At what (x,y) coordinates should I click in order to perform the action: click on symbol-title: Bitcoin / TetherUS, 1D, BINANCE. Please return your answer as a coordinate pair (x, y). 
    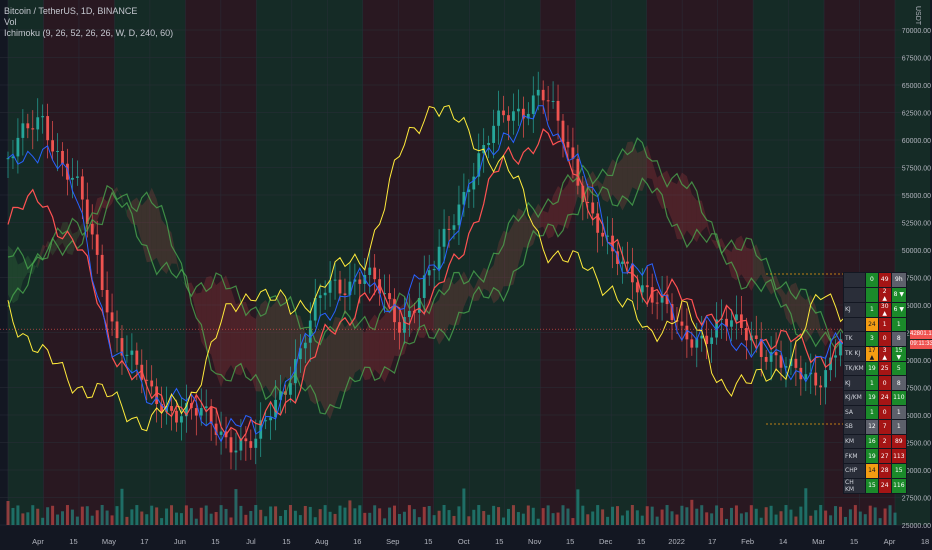
    Looking at the image, I should click on (71, 11).